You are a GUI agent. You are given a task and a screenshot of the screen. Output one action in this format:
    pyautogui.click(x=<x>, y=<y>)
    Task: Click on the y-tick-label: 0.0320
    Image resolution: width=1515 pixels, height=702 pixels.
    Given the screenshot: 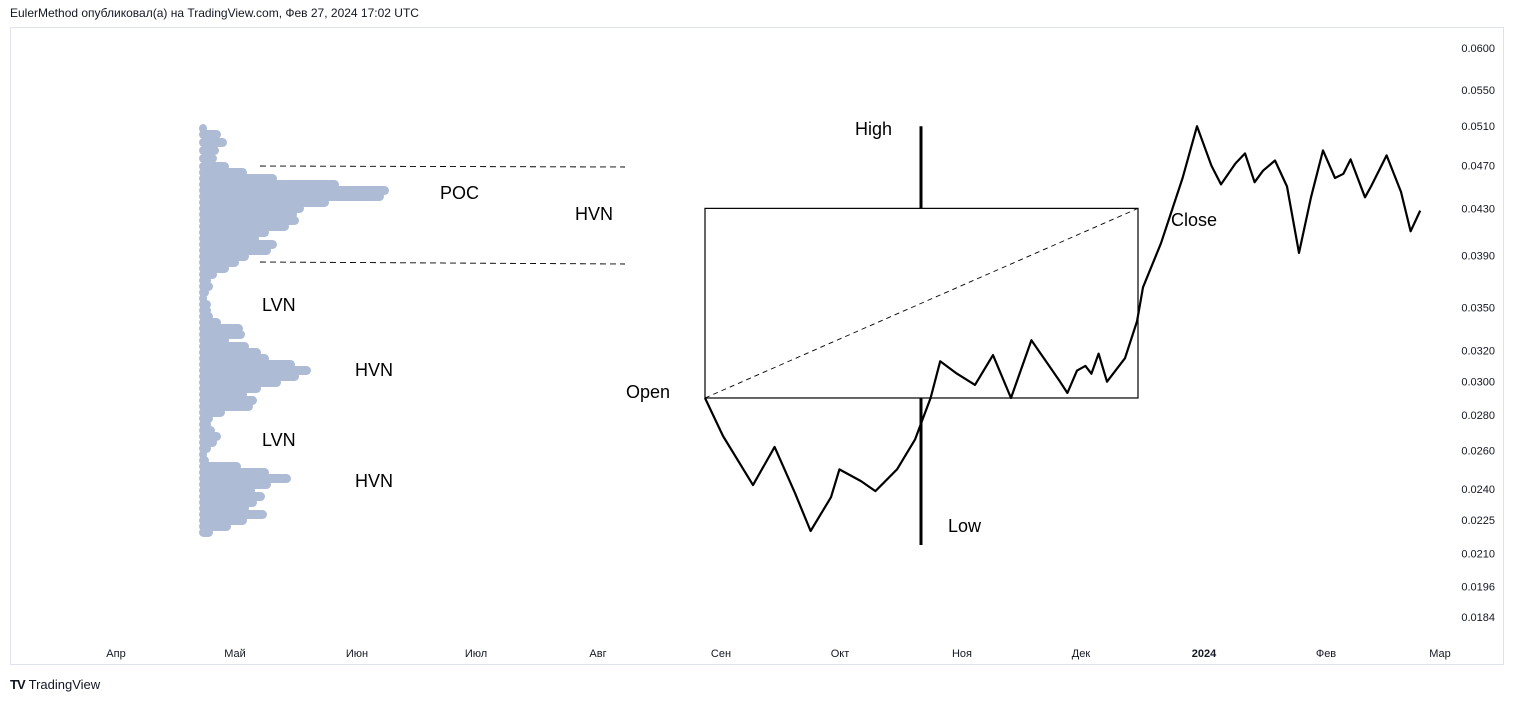 What is the action you would take?
    pyautogui.click(x=1478, y=352)
    